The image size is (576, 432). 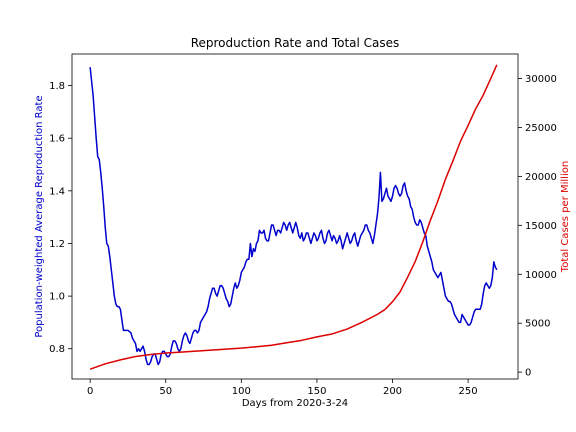 What do you see at coordinates (60, 218) in the screenshot?
I see `left-y-axis-ticks: 0.8 1.0 1.2 1.4 1.6 1.8` at bounding box center [60, 218].